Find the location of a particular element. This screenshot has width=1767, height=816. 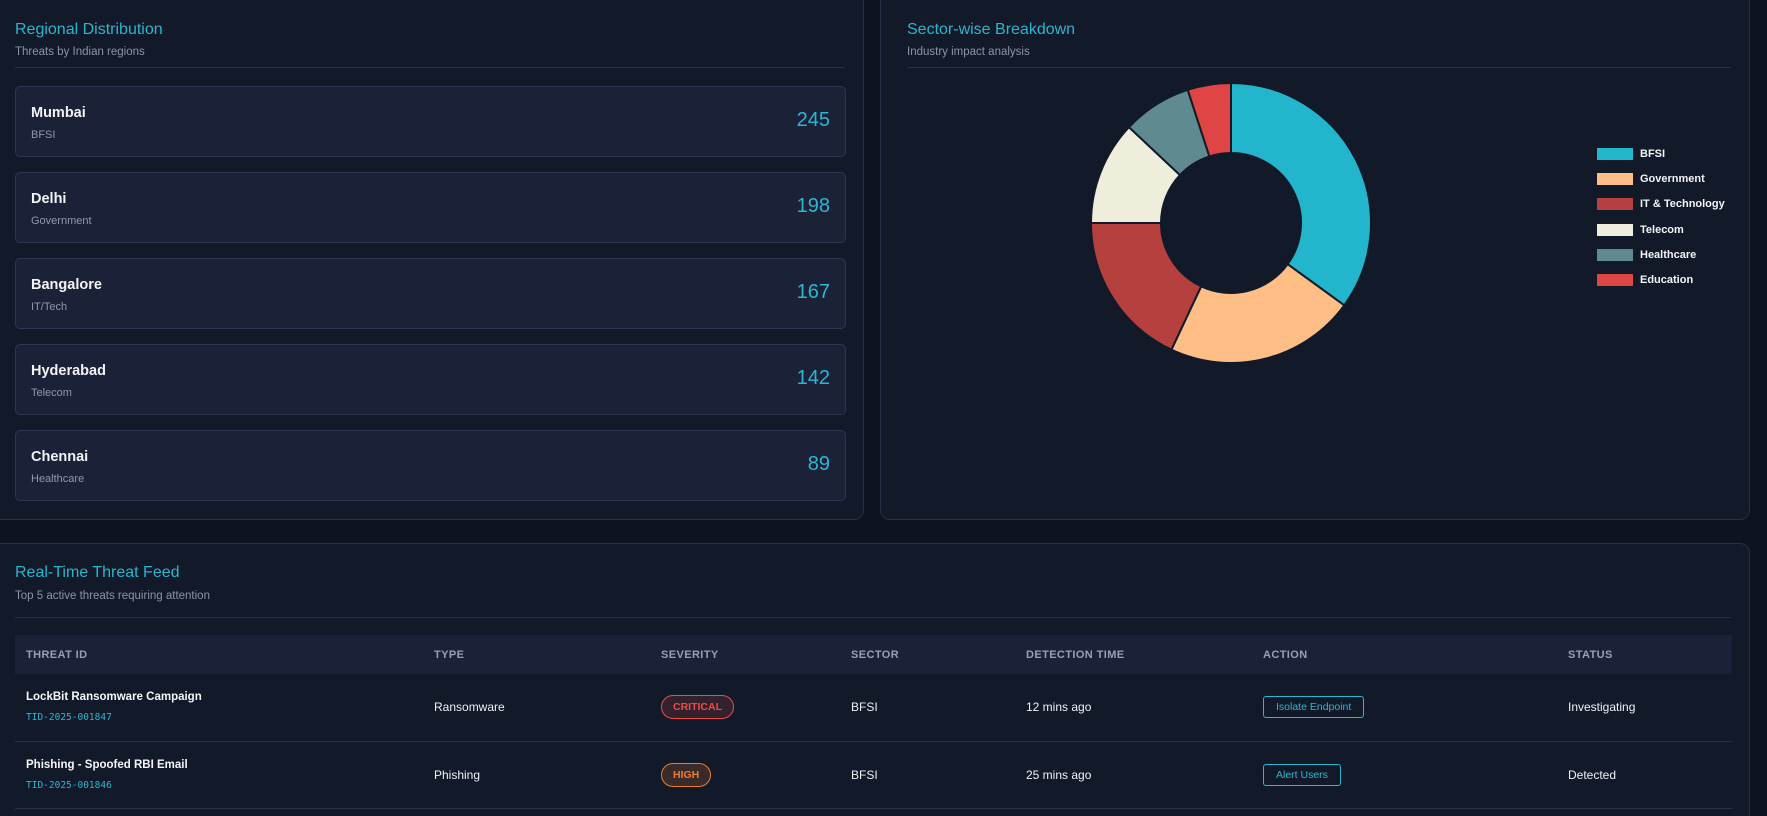

region-sector: Telecom is located at coordinates (51, 393).